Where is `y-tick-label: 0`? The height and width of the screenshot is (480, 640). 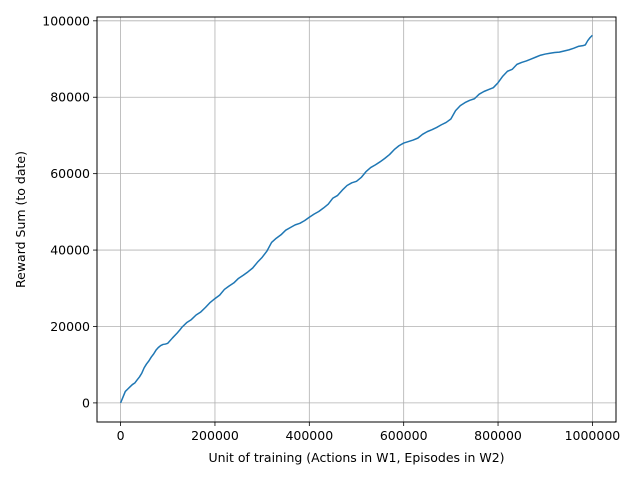
y-tick-label: 0 is located at coordinates (86, 402).